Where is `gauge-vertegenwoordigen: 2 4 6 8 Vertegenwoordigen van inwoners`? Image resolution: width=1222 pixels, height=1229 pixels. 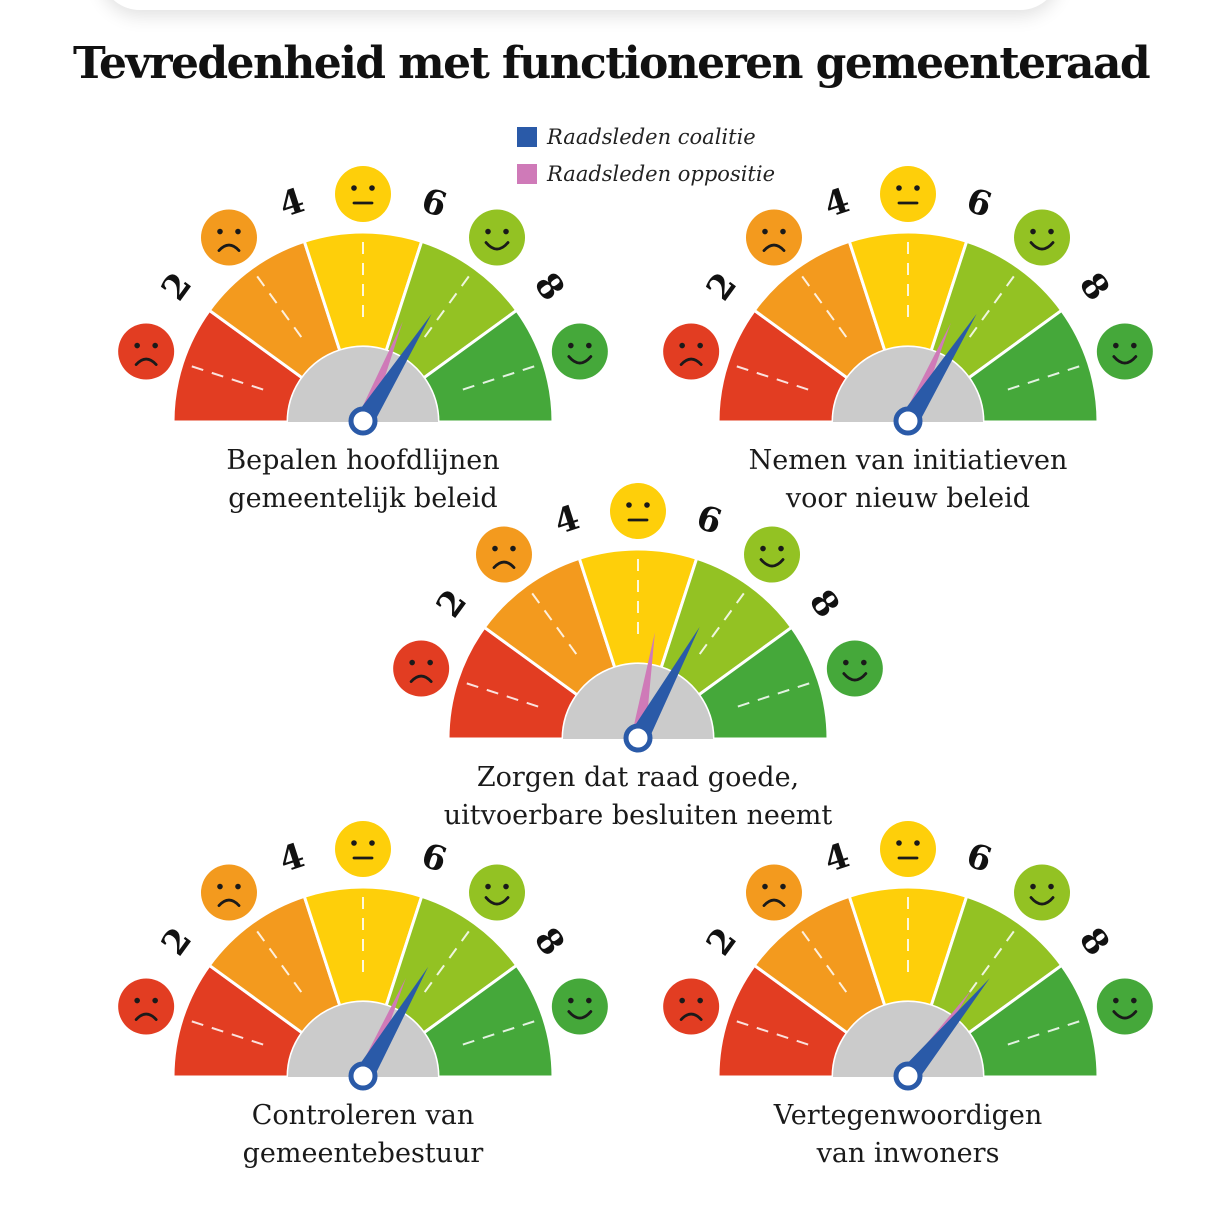 gauge-vertegenwoordigen: 2 4 6 8 Vertegenwoordigen van inwoners is located at coordinates (908, 1010).